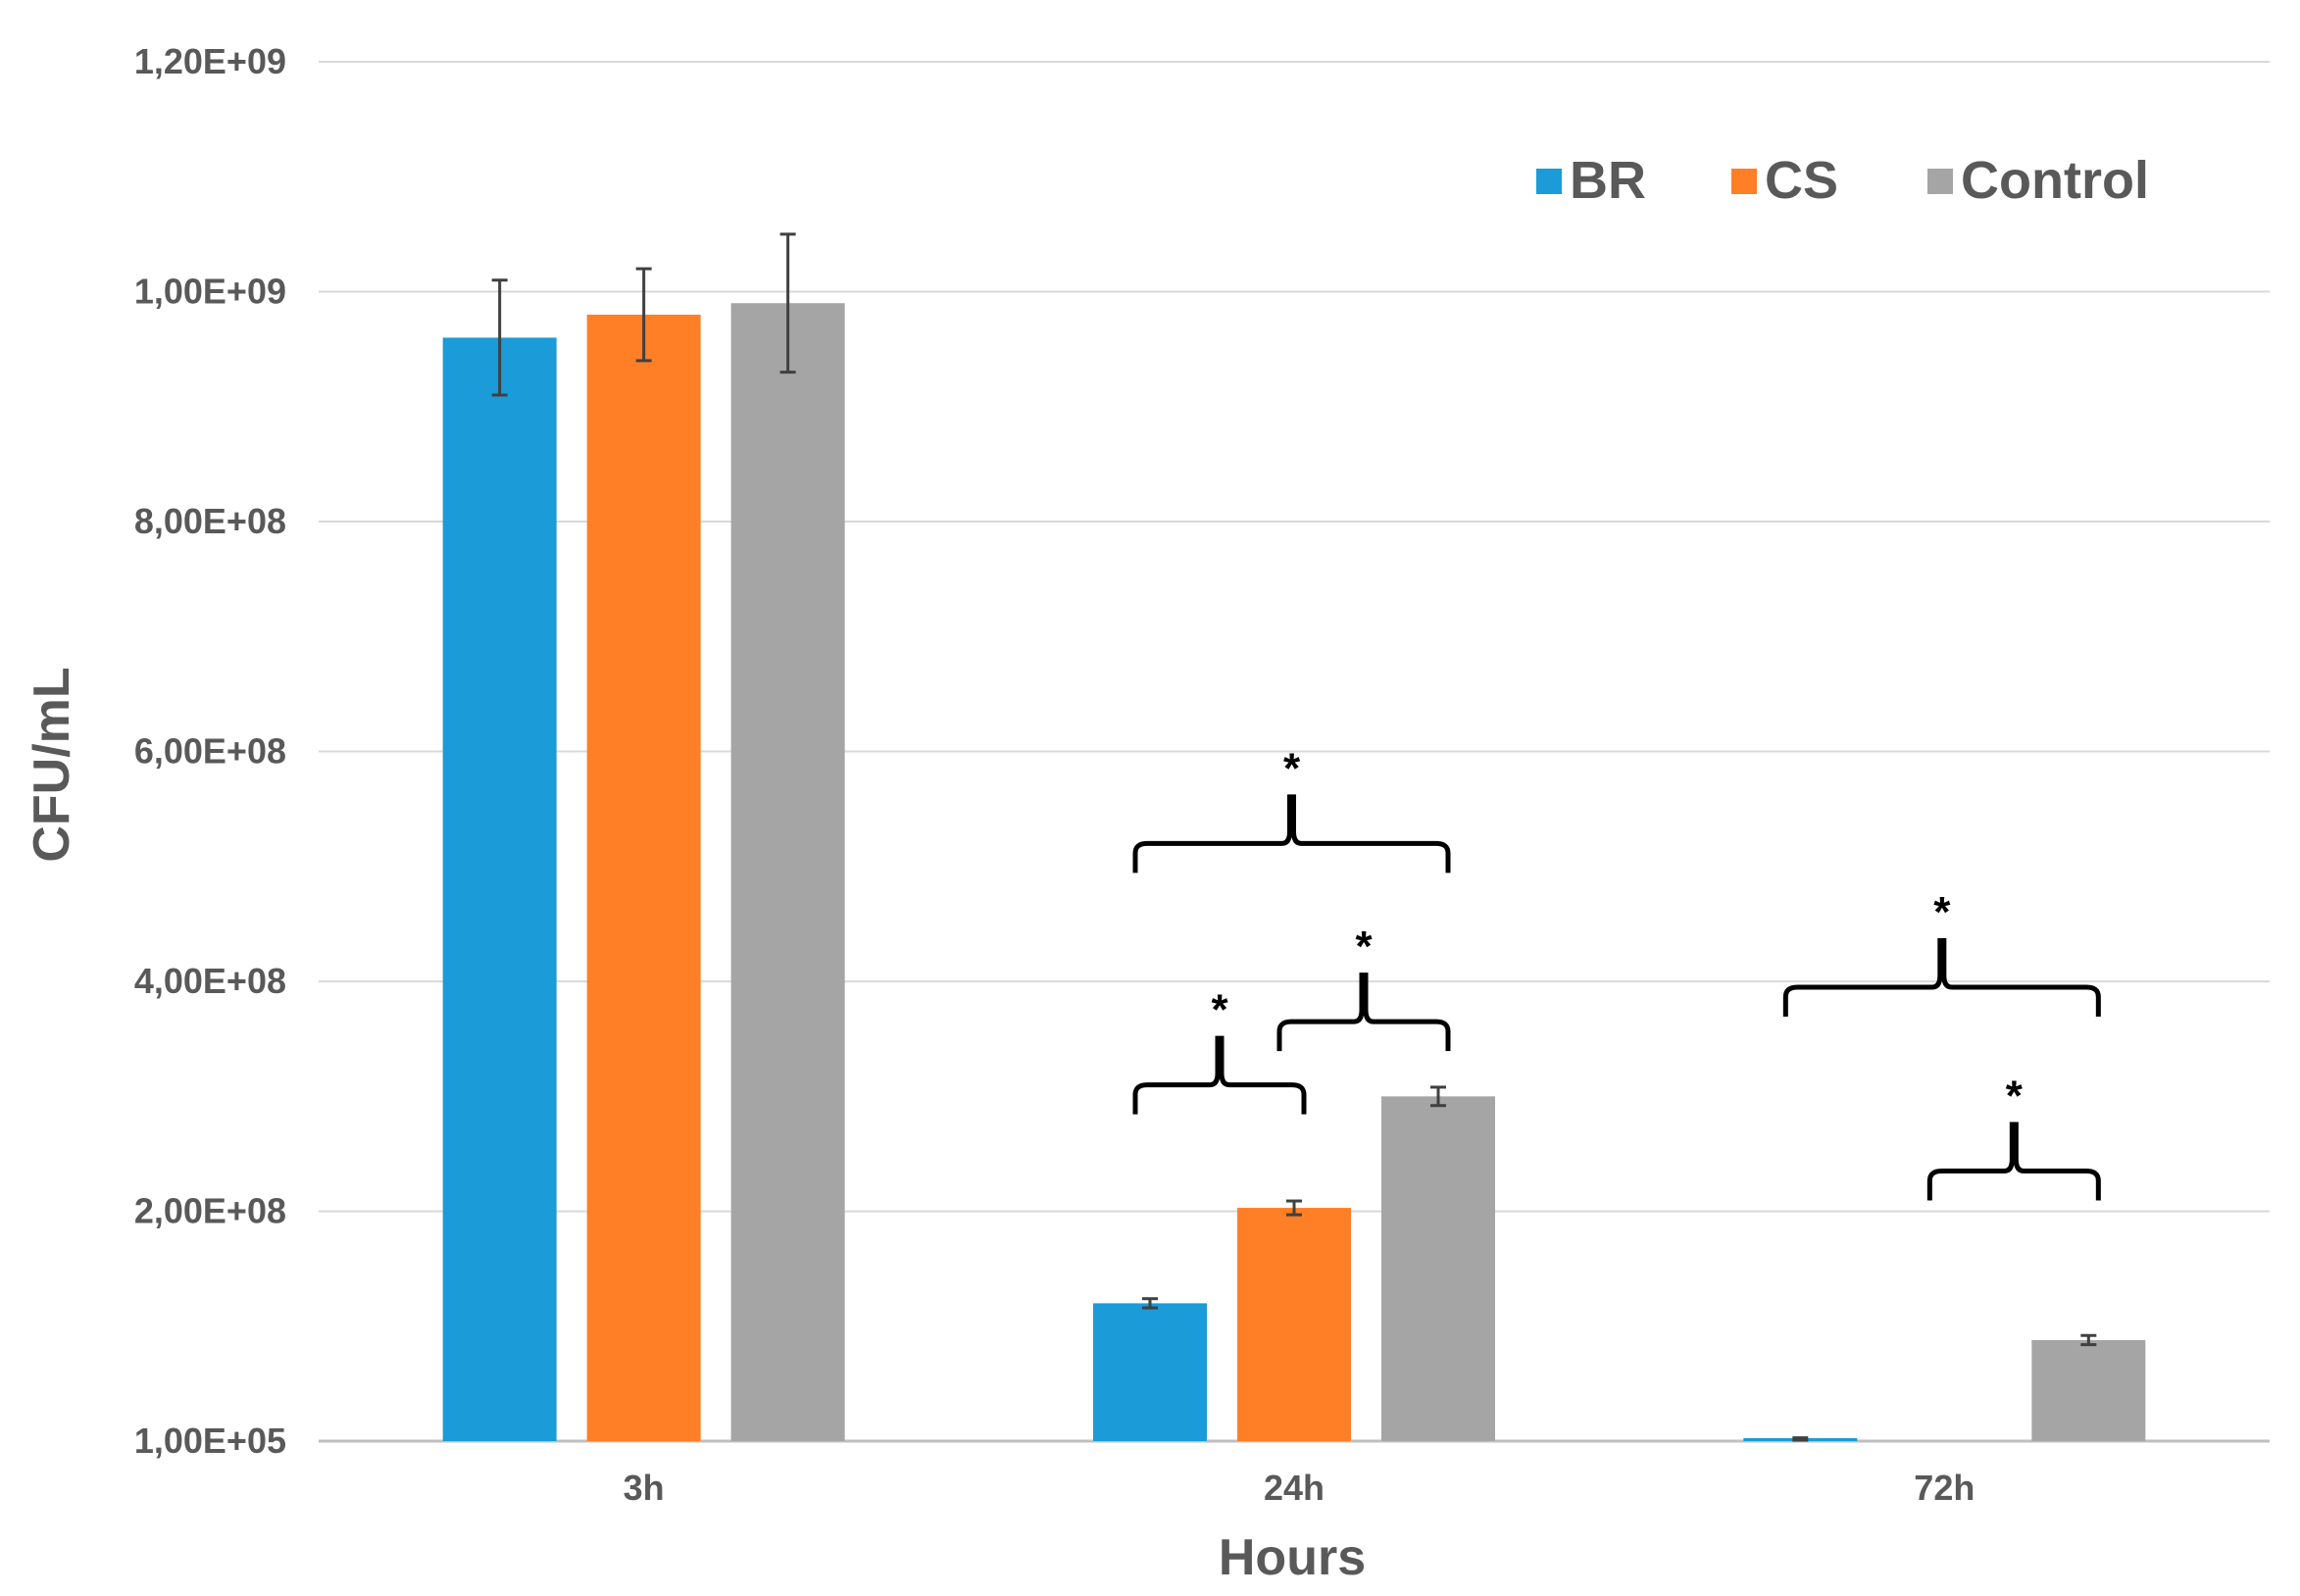  What do you see at coordinates (210, 61) in the screenshot?
I see `y-tick-label: 1,20E+09` at bounding box center [210, 61].